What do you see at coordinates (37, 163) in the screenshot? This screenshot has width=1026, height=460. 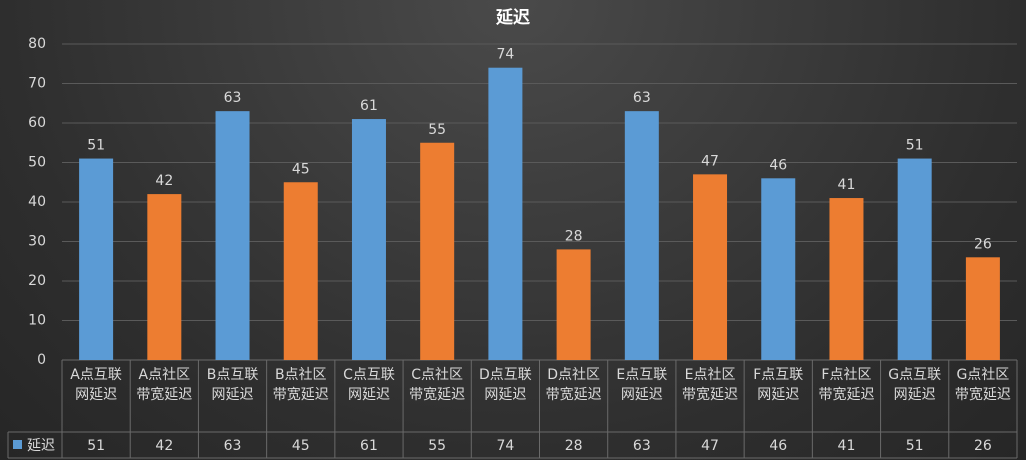 I see `y-tick-label: 50` at bounding box center [37, 163].